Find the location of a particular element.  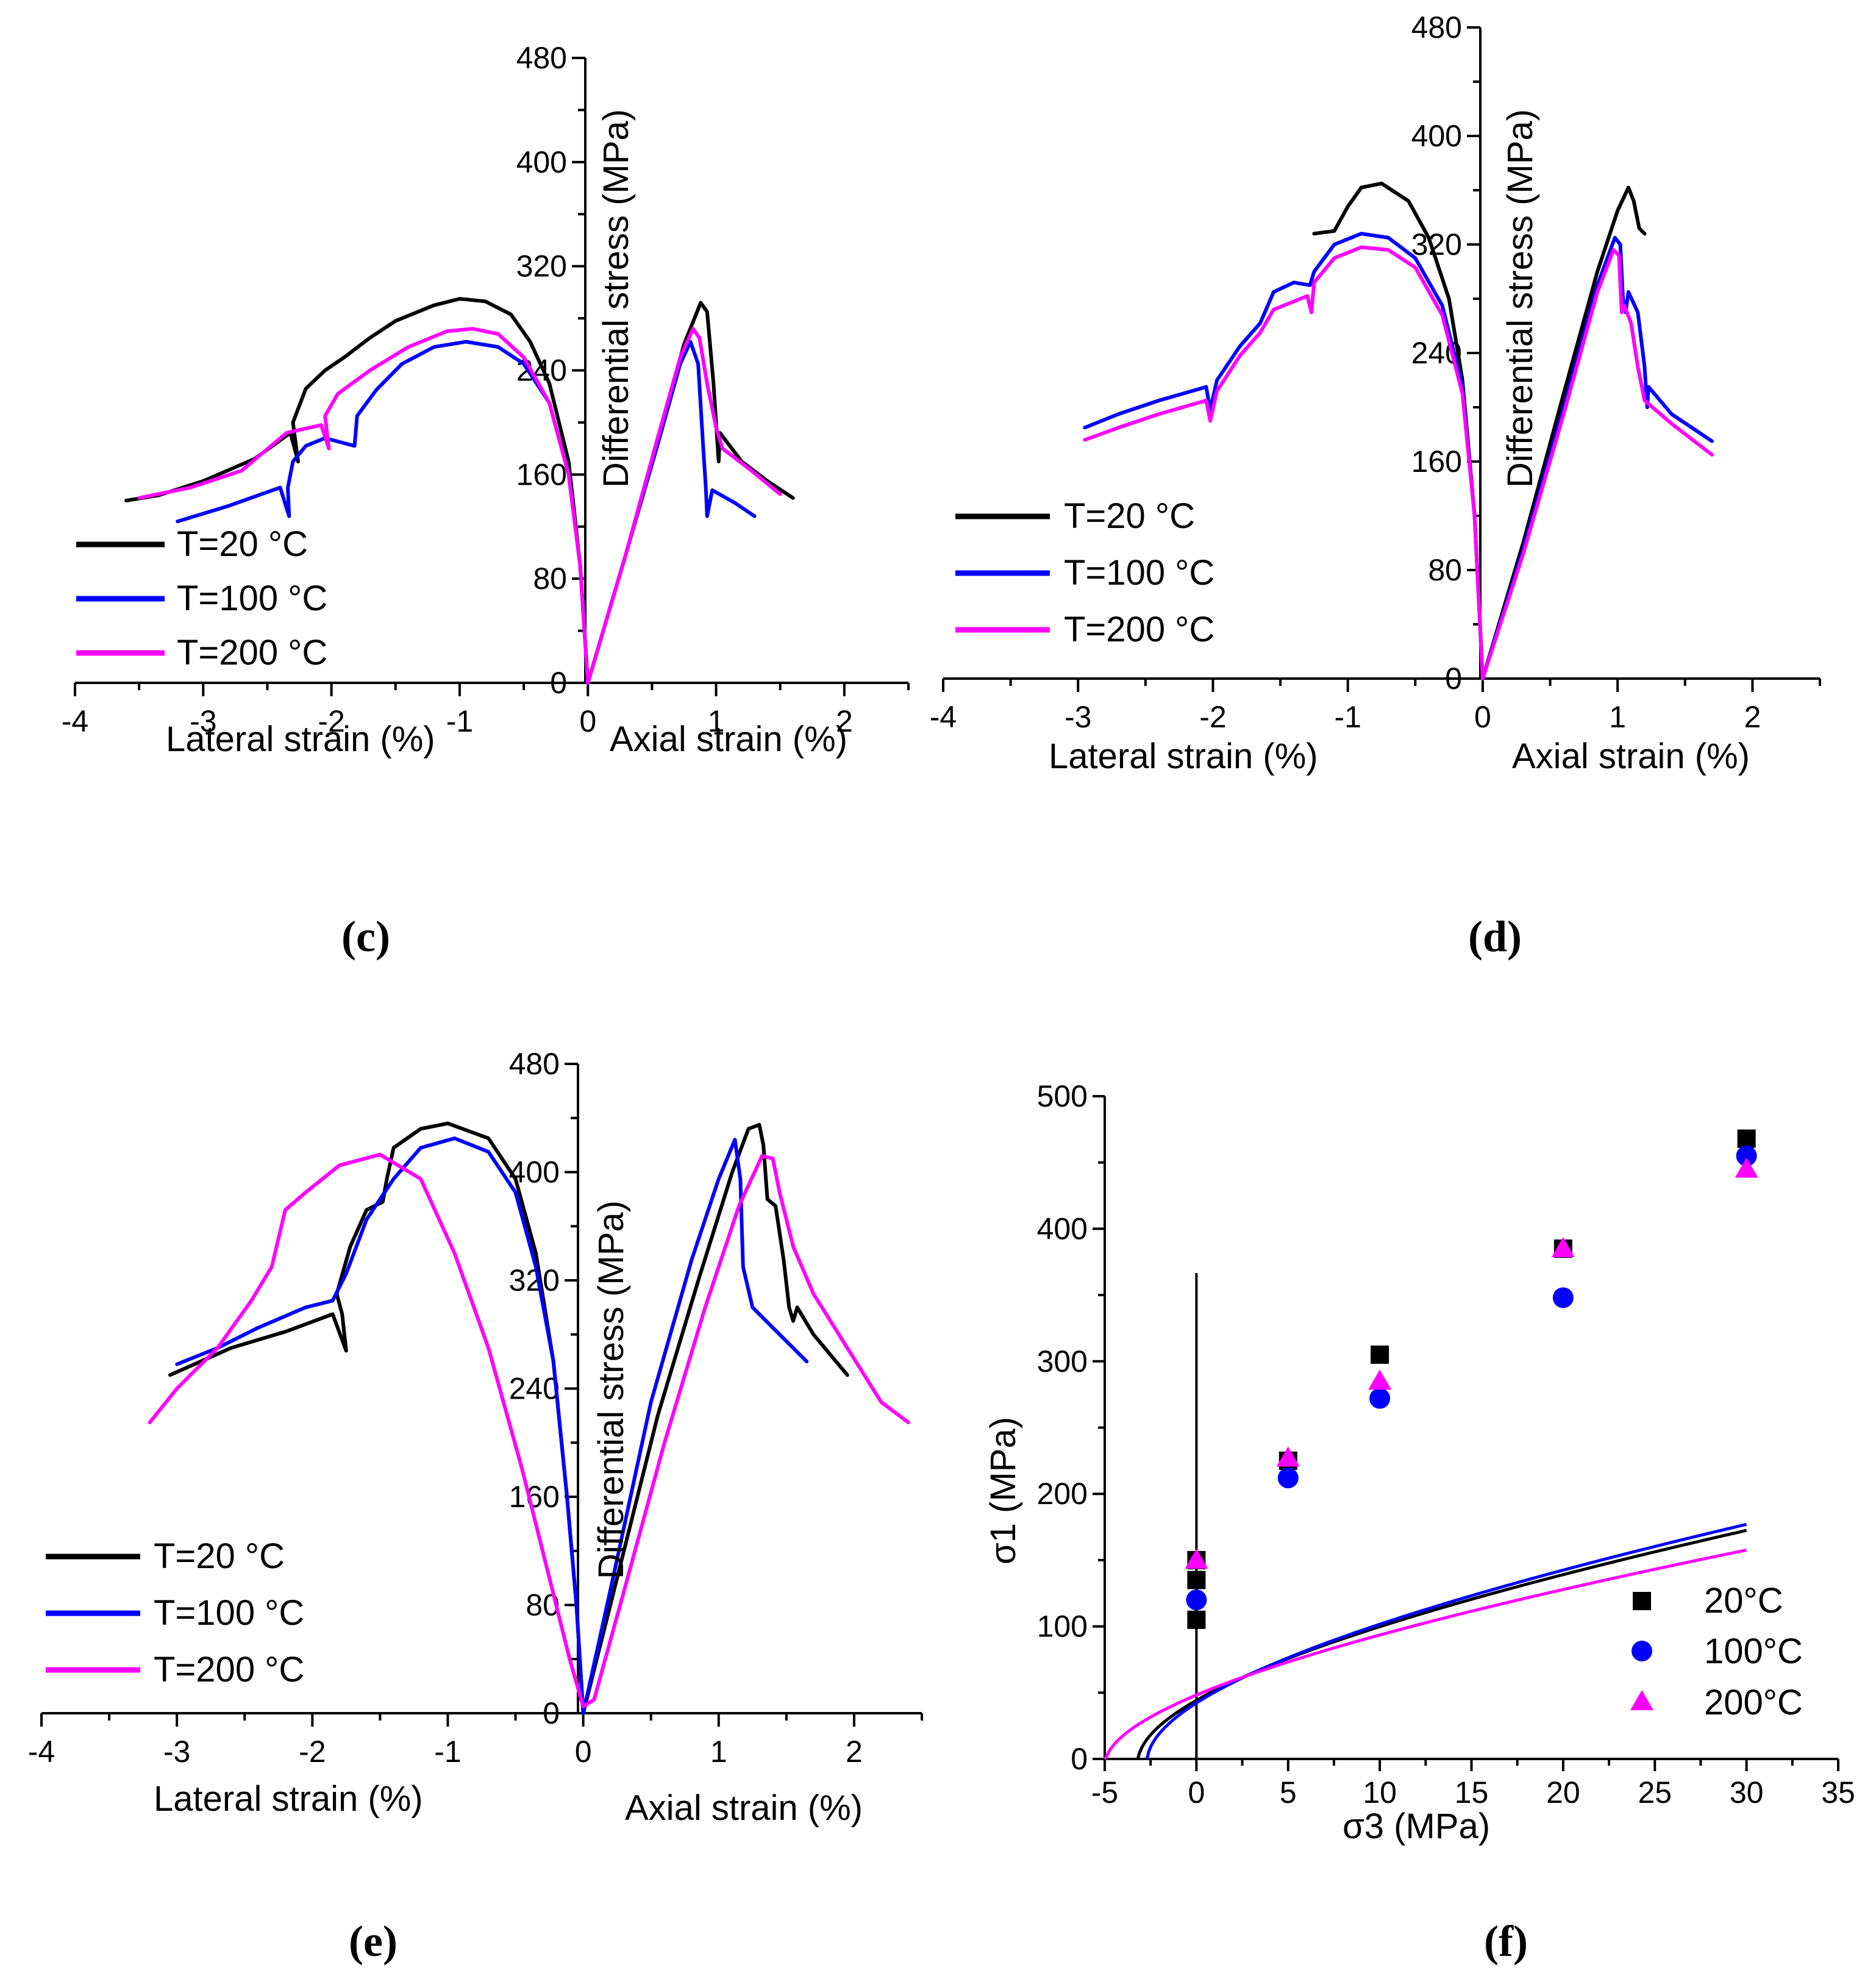

panel-d-x-tick-label: -4 is located at coordinates (943, 717).